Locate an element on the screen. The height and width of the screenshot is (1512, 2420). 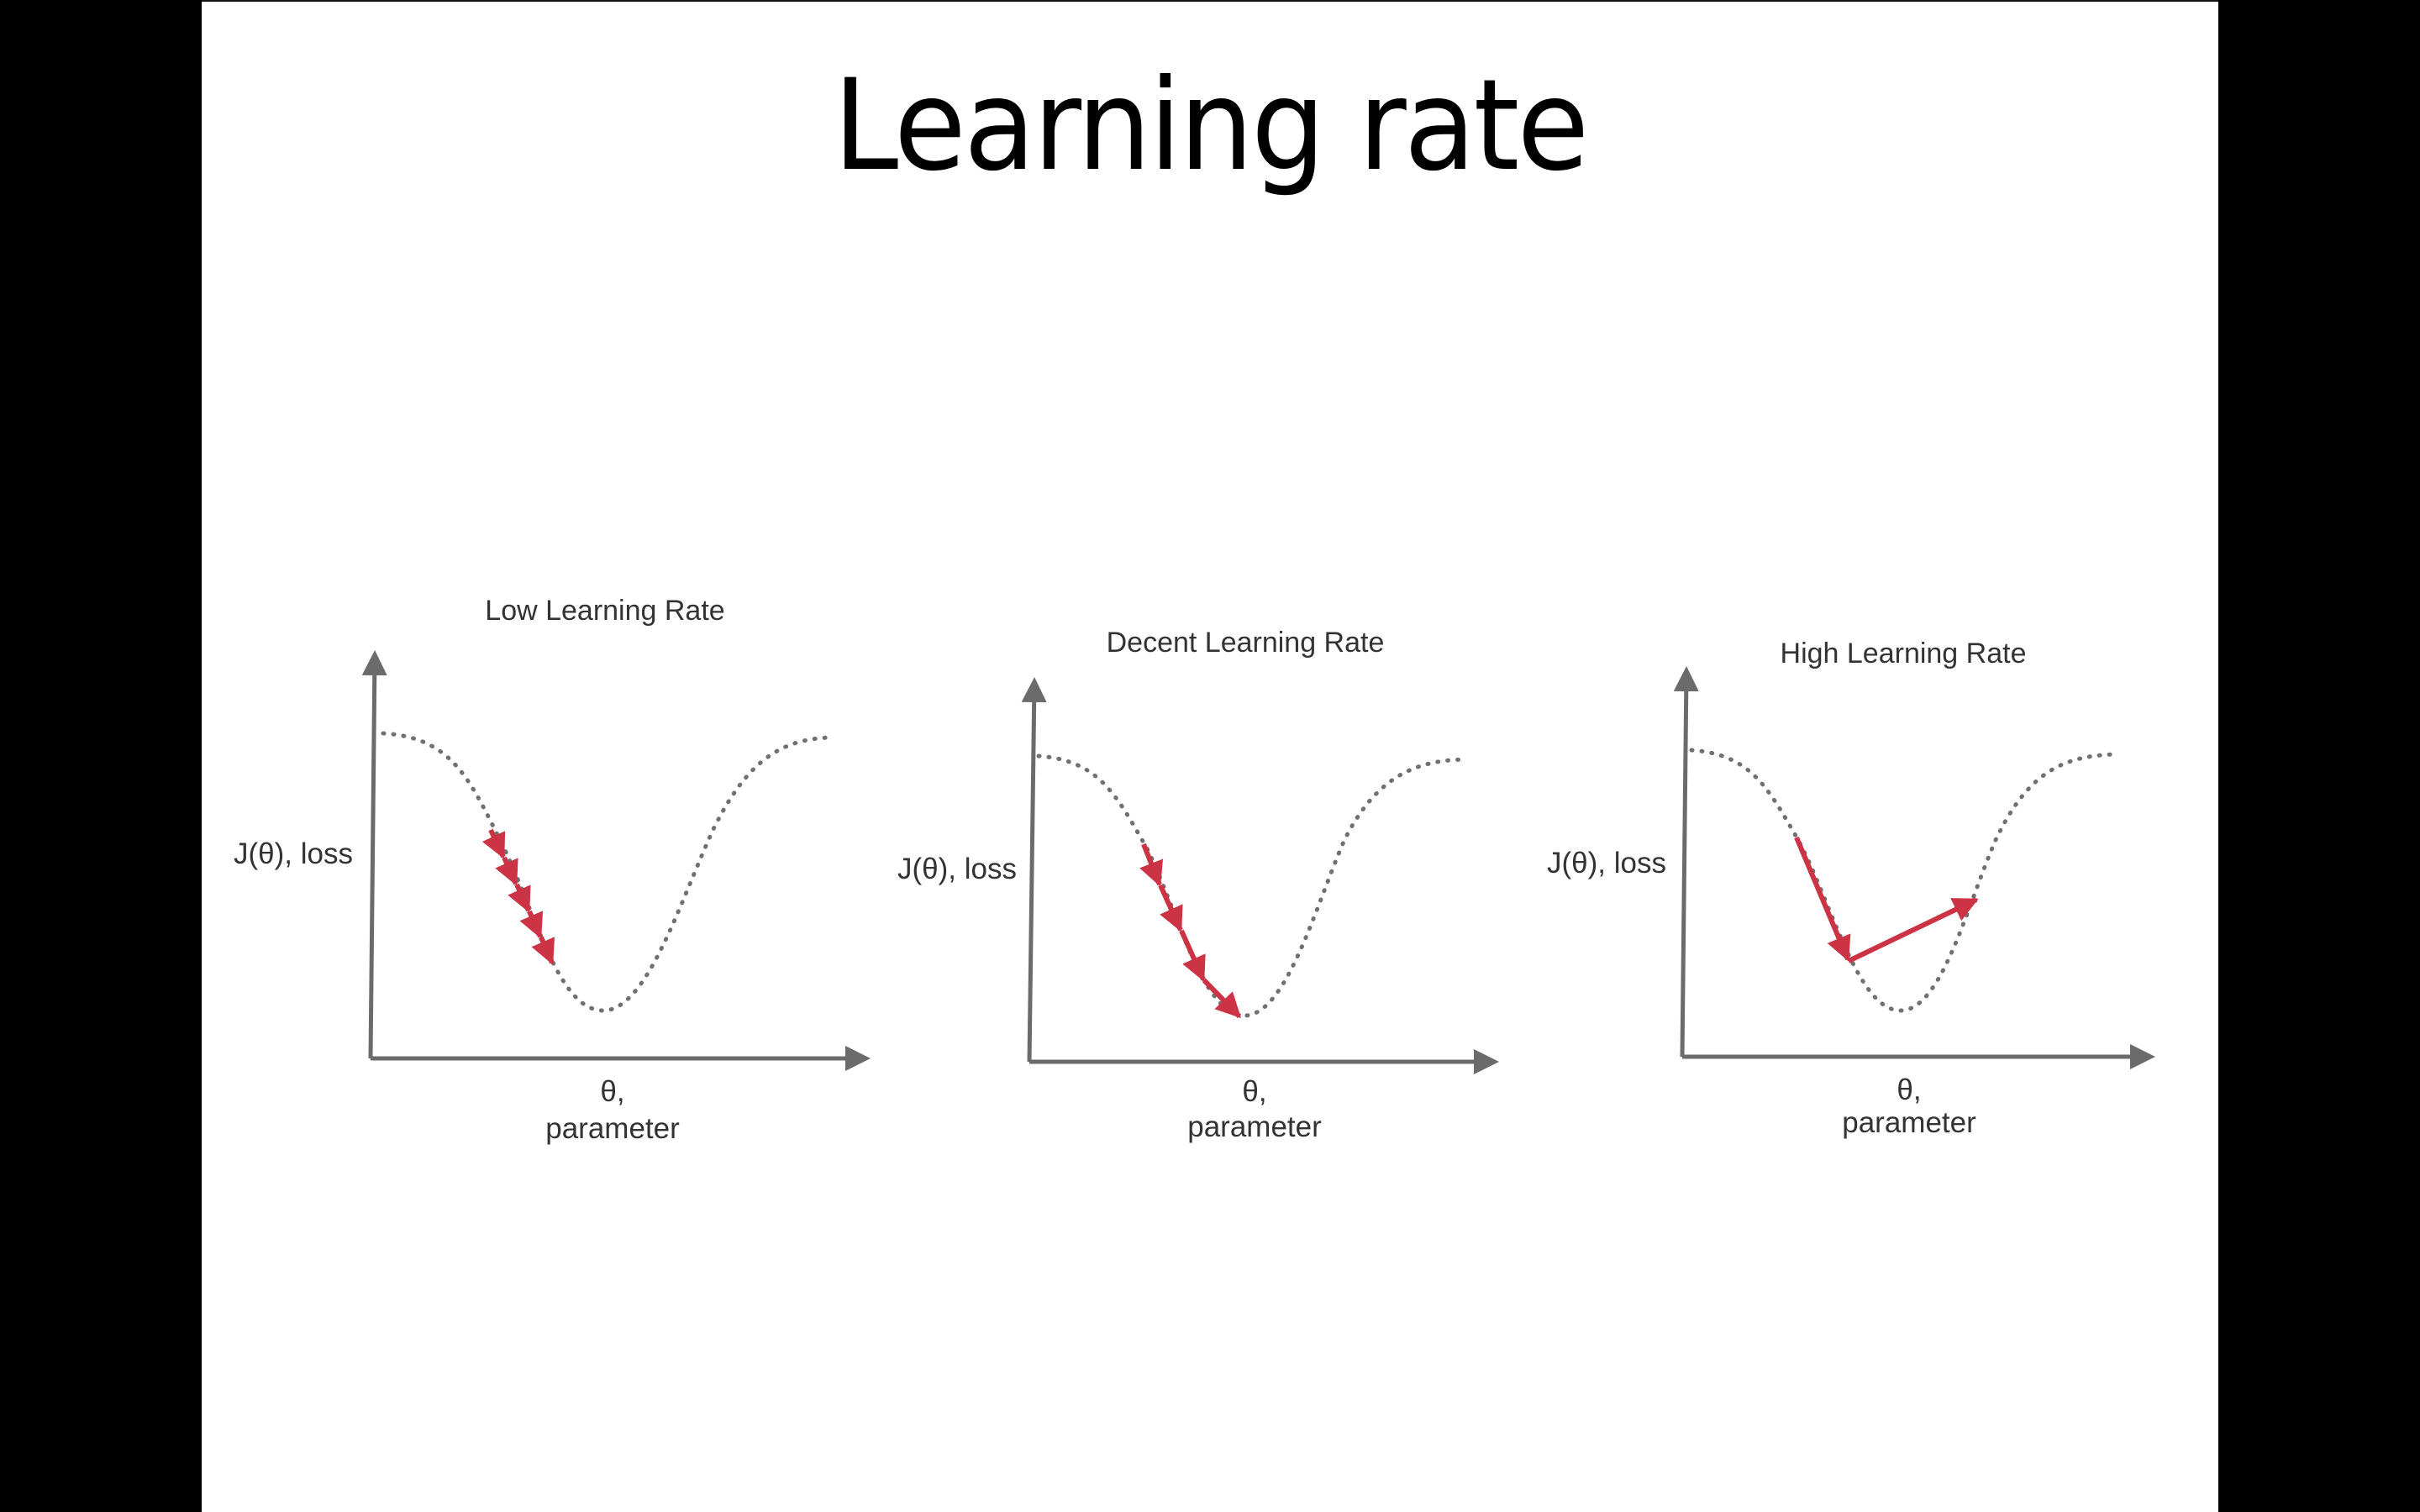
slide-title: Learning rate is located at coordinates (1211, 126).